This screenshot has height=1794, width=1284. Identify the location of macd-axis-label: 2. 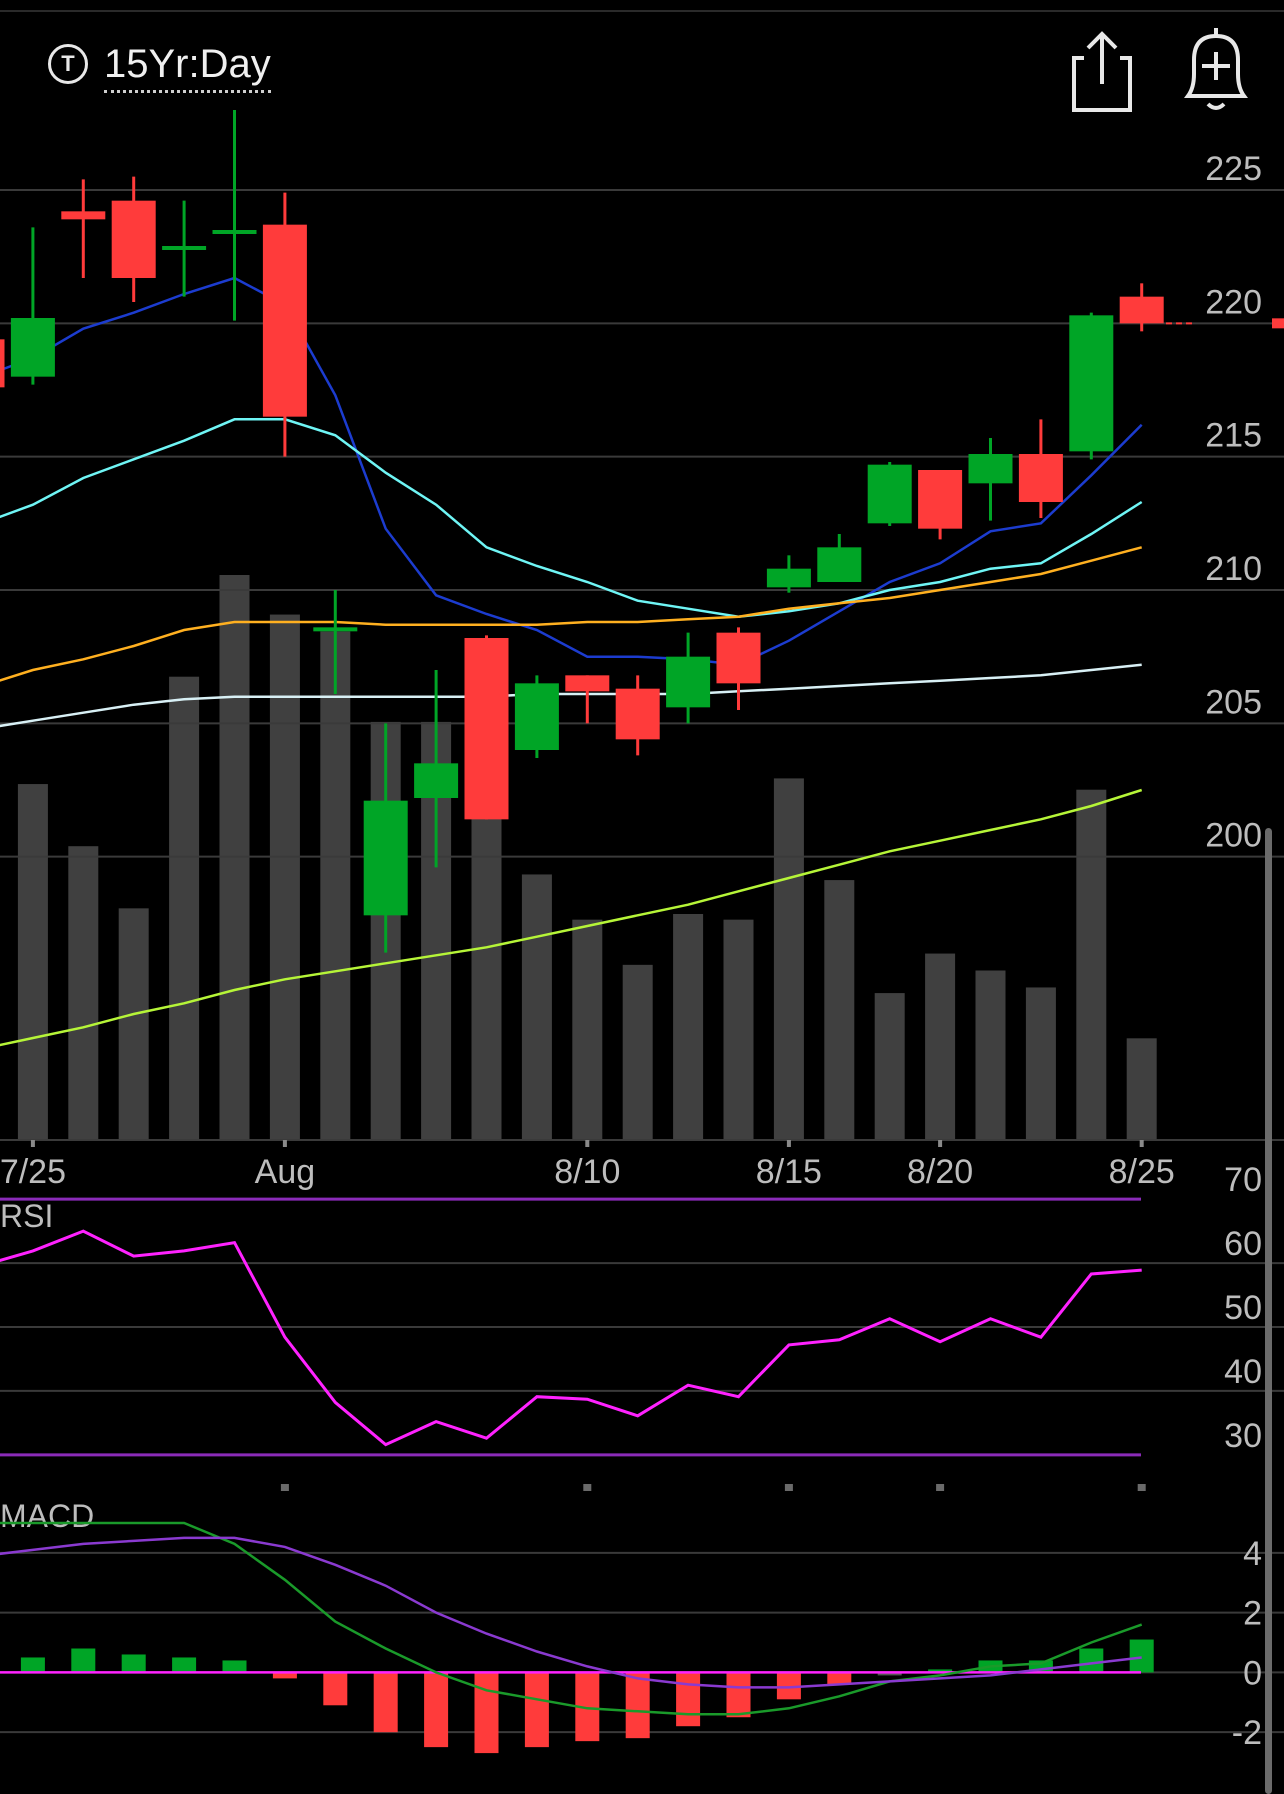
(1252, 1614).